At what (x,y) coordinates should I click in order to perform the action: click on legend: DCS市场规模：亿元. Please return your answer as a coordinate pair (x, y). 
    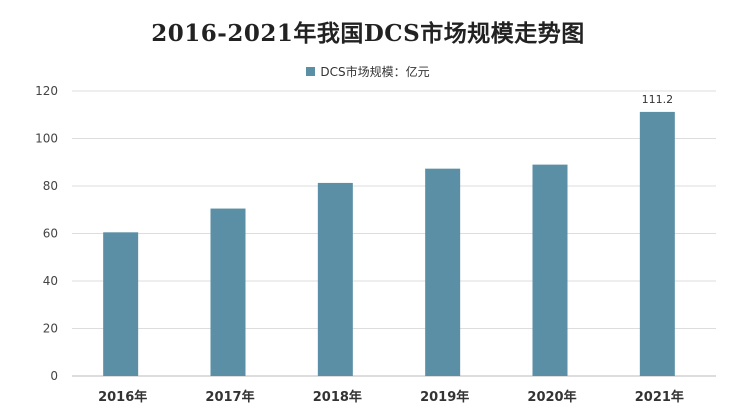
    Looking at the image, I should click on (368, 71).